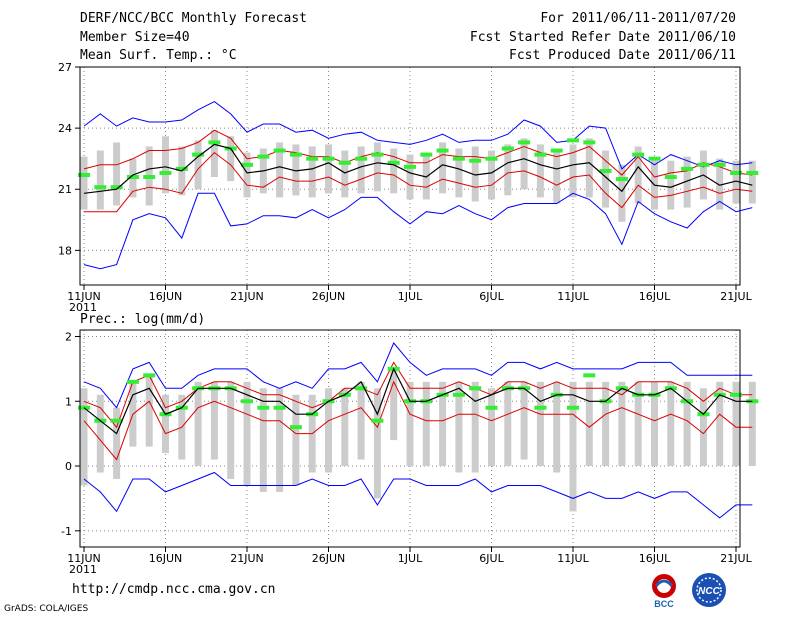 This screenshot has width=800, height=618. Describe the element at coordinates (418, 153) in the screenshot. I see `temp-upper-line` at that location.